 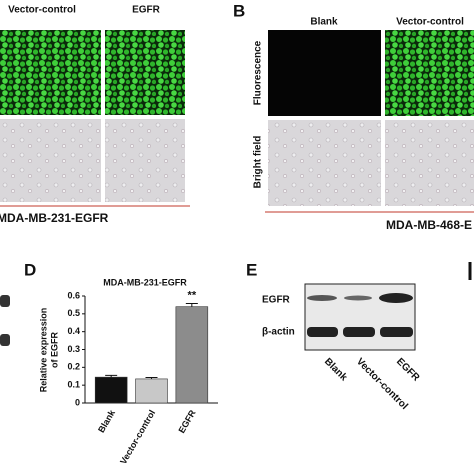 What do you see at coordinates (186, 421) in the screenshot?
I see `x-tick-label: EGFR` at bounding box center [186, 421].